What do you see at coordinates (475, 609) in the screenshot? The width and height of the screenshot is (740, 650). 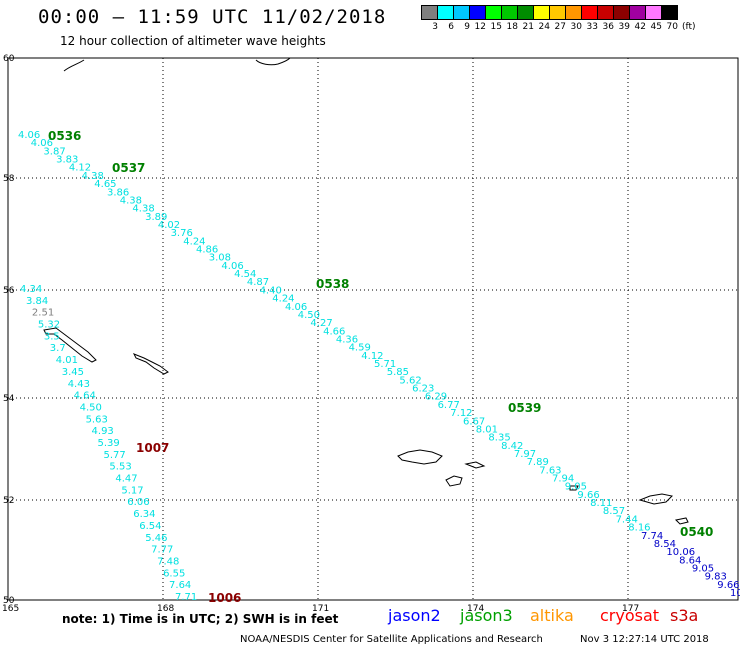 I see `longitude-tick-label: 174` at bounding box center [475, 609].